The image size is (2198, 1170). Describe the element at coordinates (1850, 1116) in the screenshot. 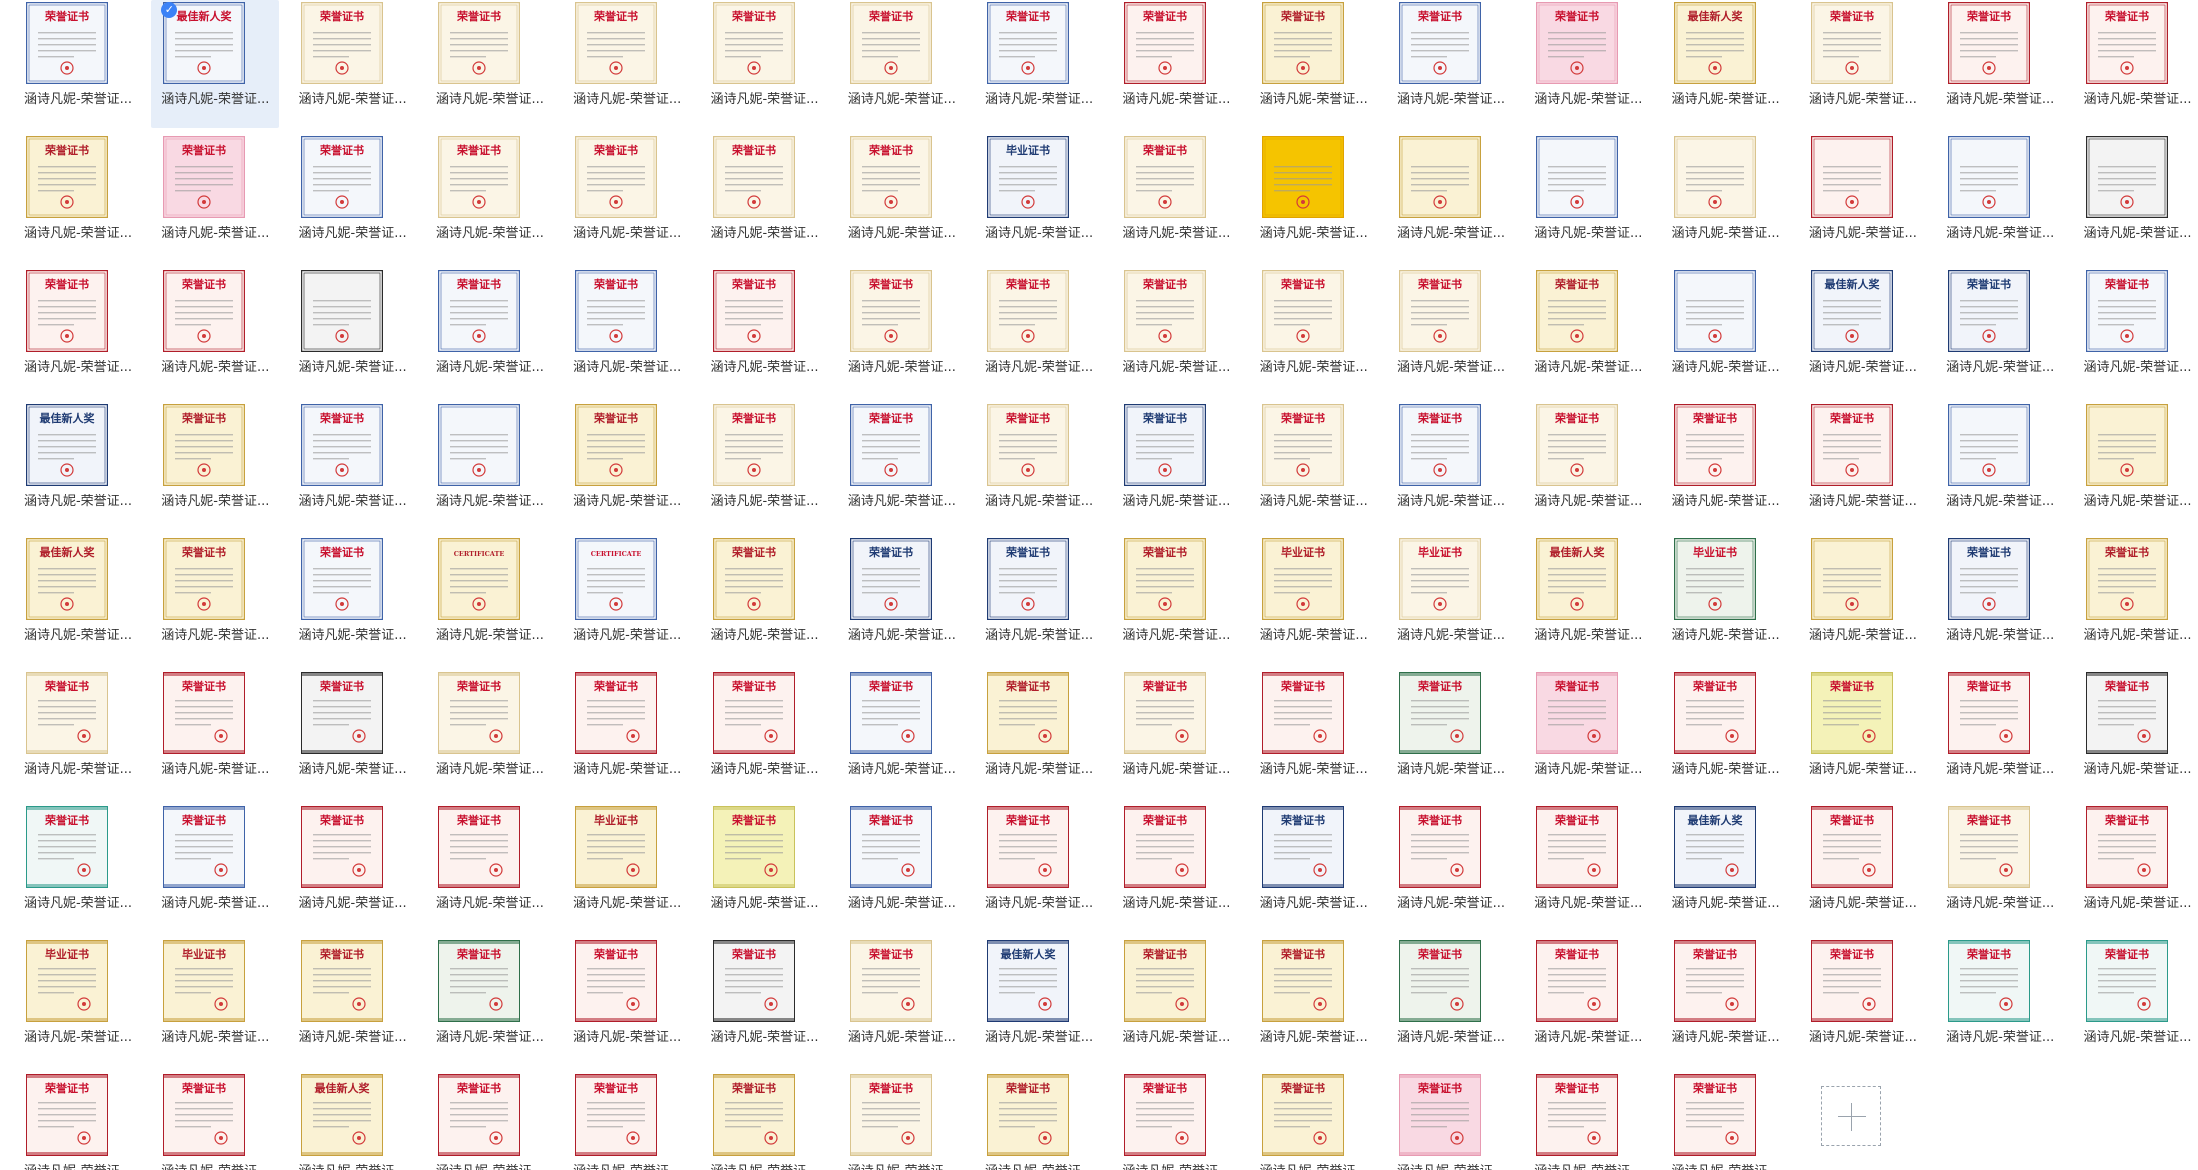

I see `add-file-button` at that location.